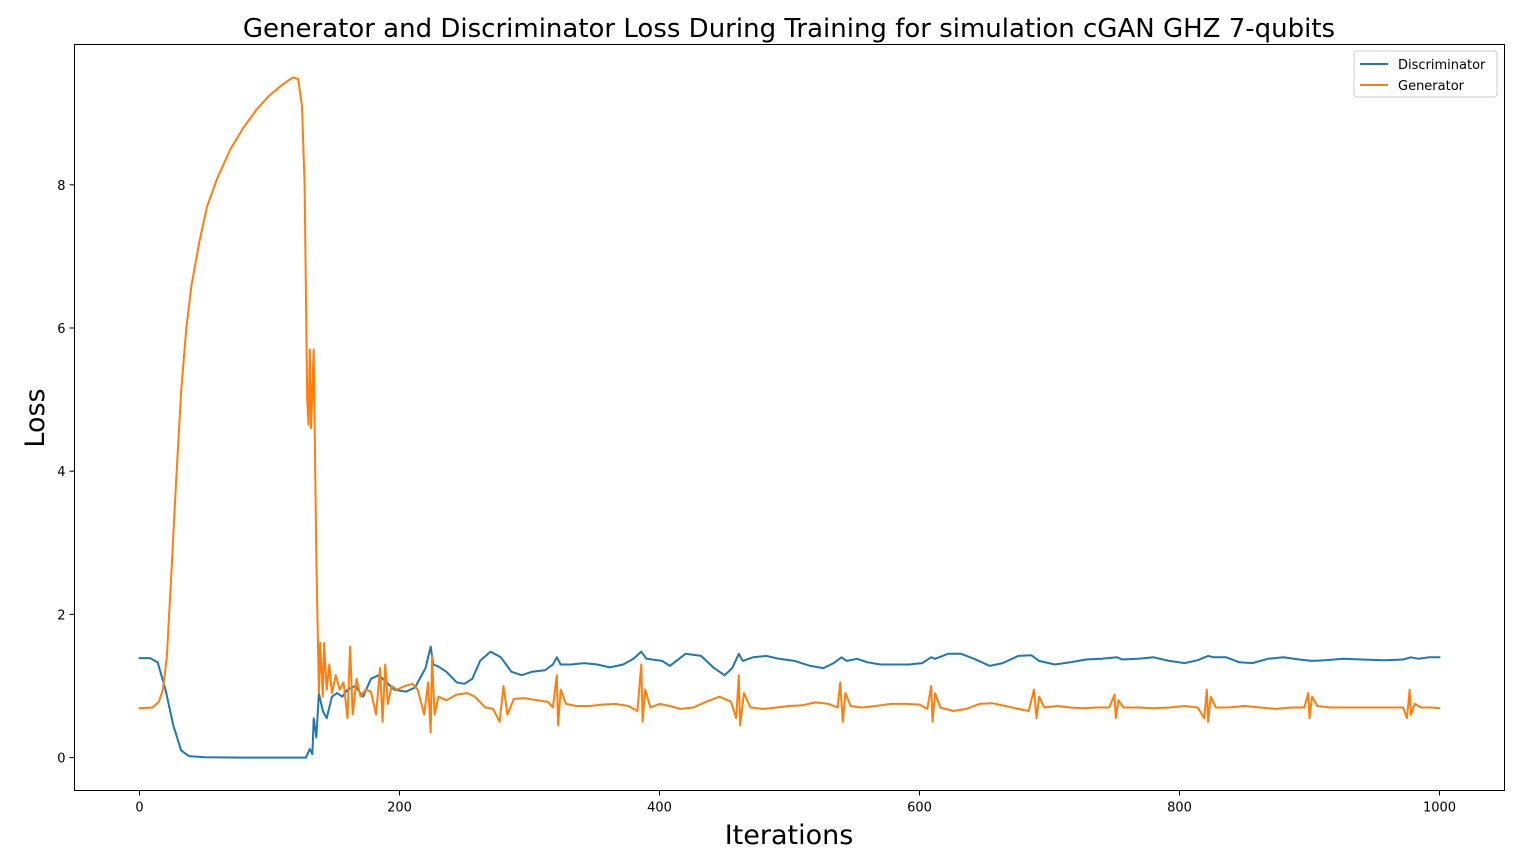 The width and height of the screenshot is (1534, 868). Describe the element at coordinates (1179, 808) in the screenshot. I see `x-tick-label: 800` at that location.